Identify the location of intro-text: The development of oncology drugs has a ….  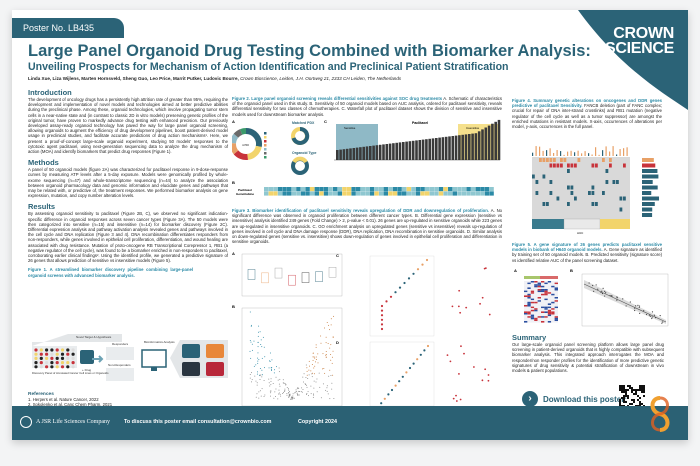
(128, 126).